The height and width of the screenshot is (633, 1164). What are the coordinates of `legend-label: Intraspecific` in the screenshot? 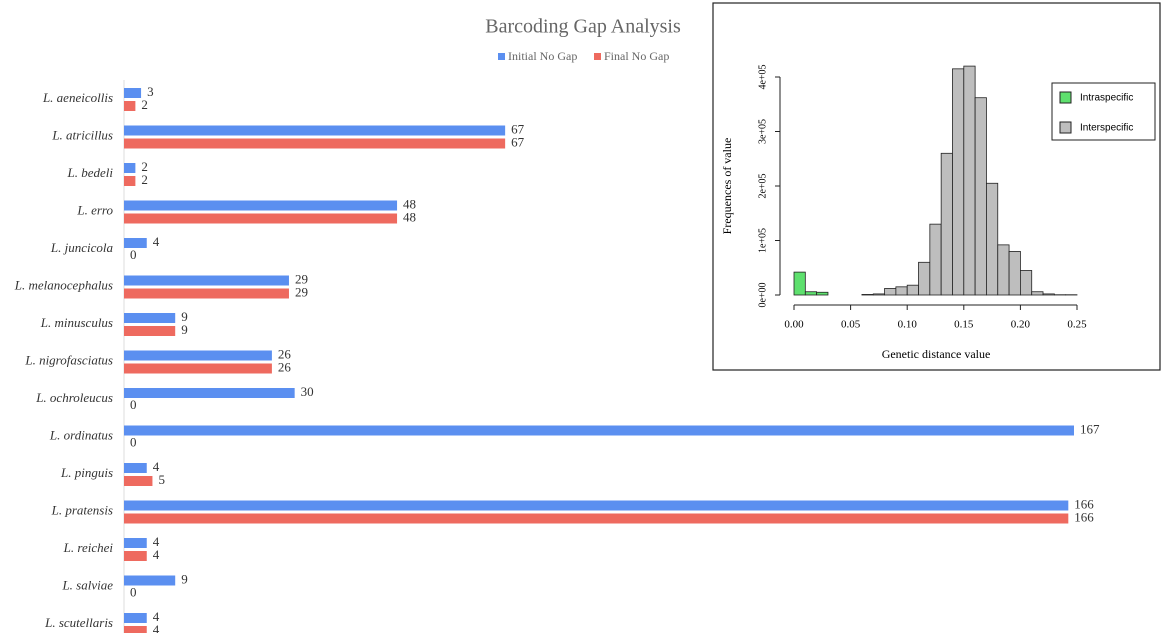 It's located at (1106, 98).